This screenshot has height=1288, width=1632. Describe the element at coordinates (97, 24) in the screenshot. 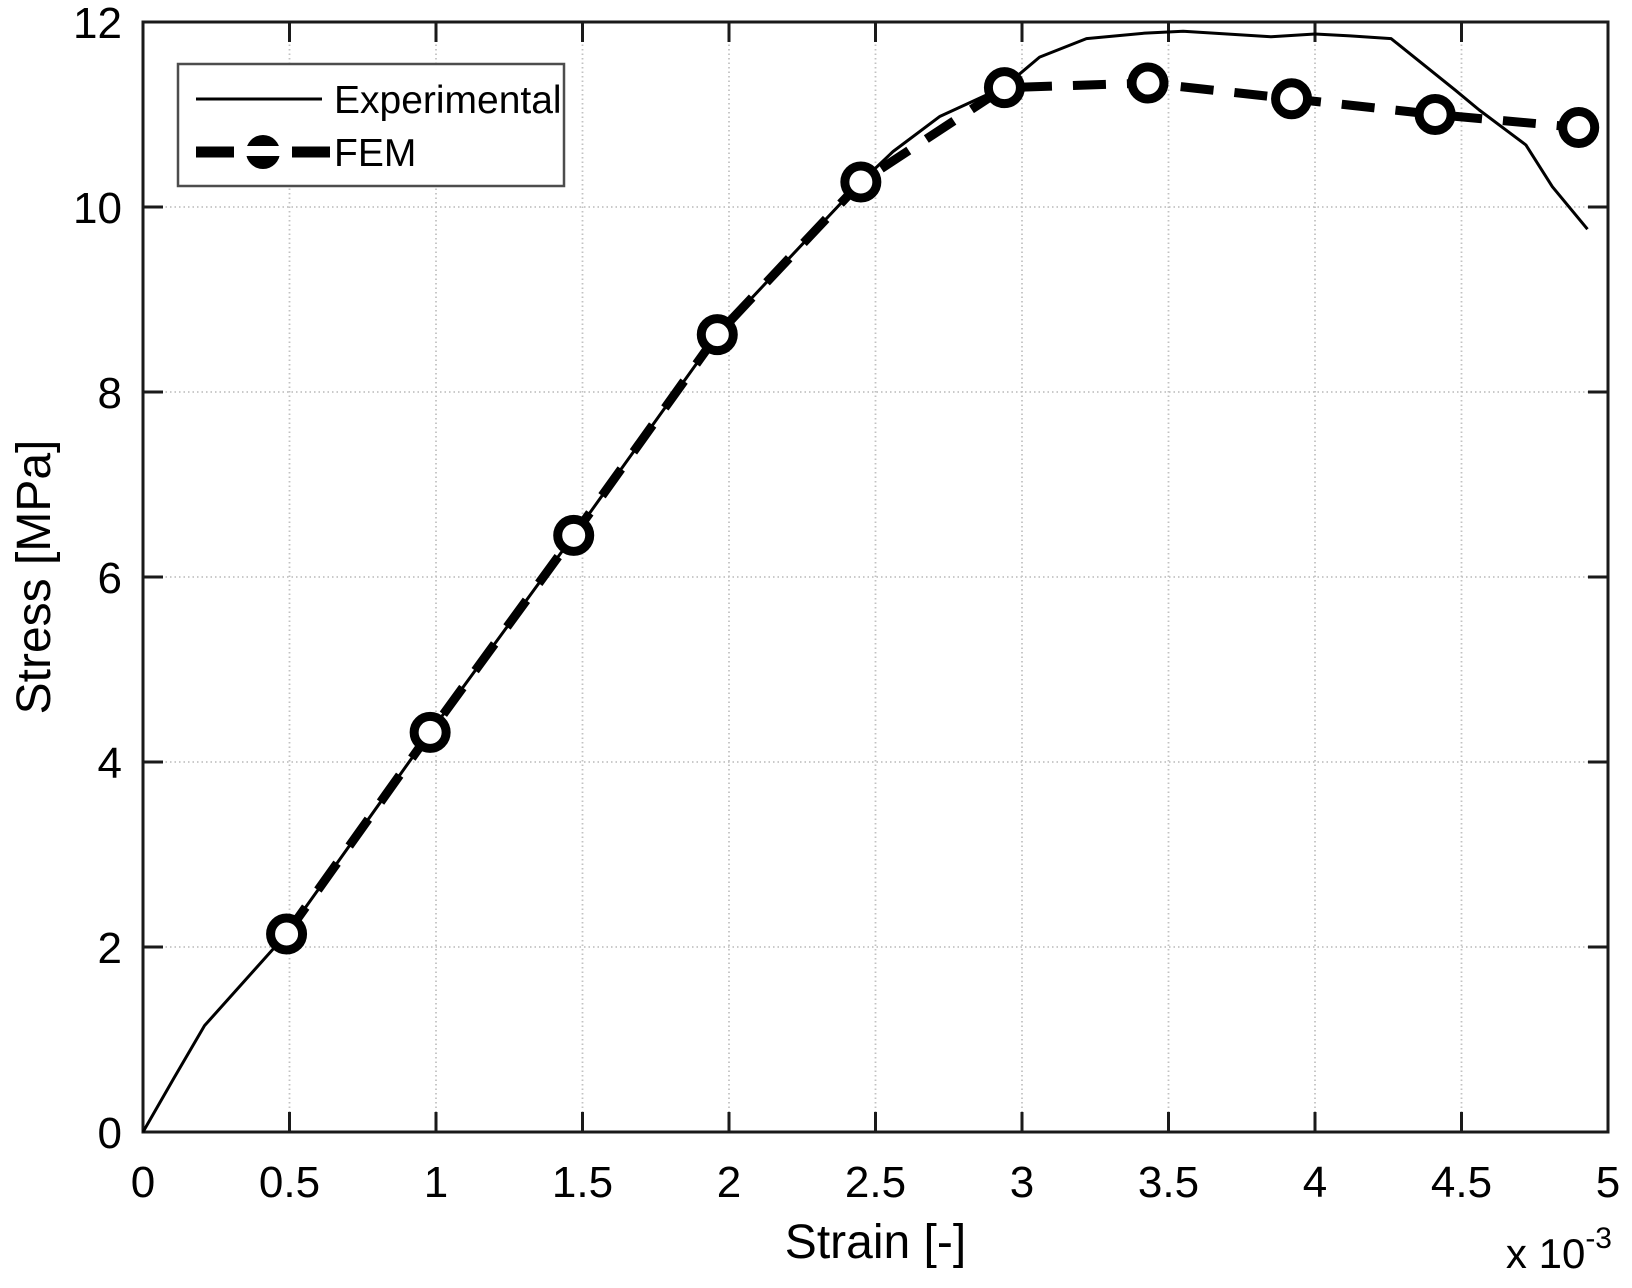

I see `y-tick-label: 12` at that location.